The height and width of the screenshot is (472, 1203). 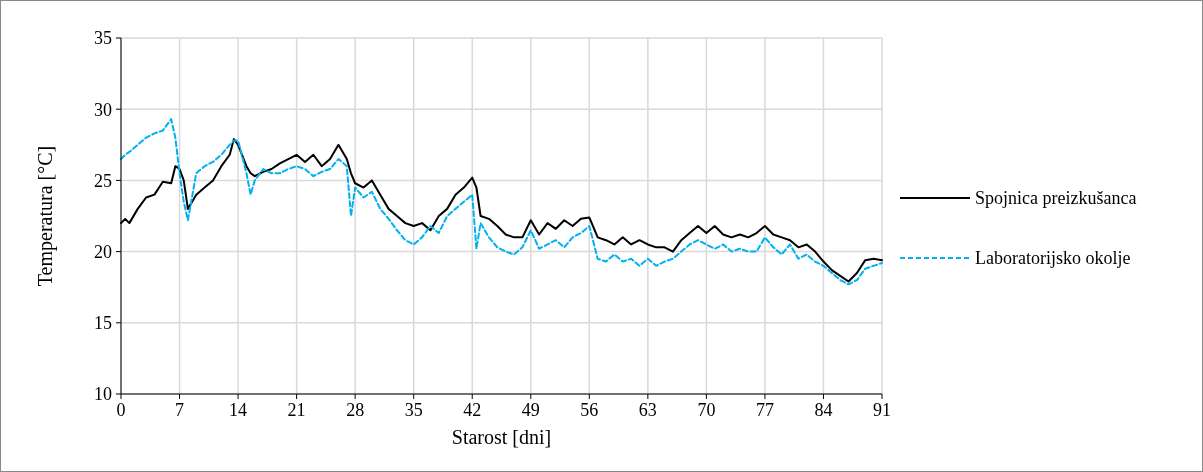 What do you see at coordinates (706, 410) in the screenshot?
I see `x-tick-label: 70` at bounding box center [706, 410].